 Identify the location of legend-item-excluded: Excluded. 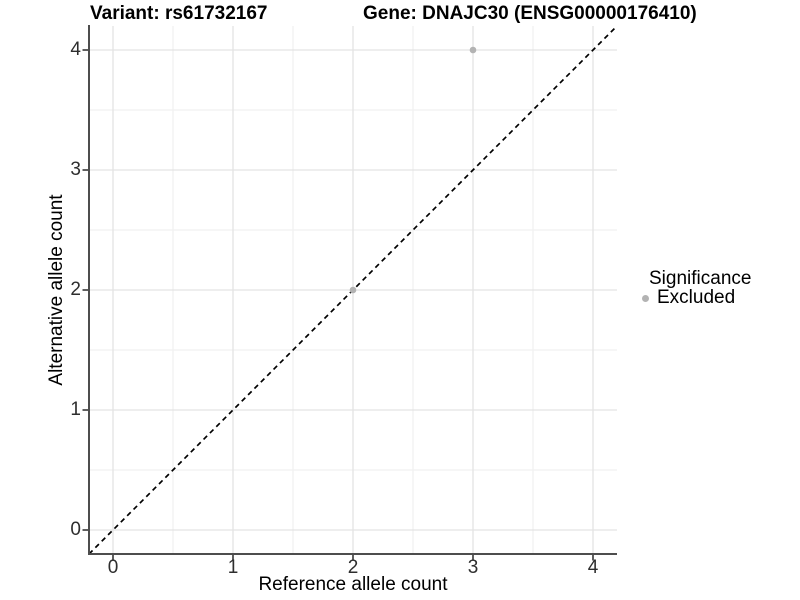
(688, 298).